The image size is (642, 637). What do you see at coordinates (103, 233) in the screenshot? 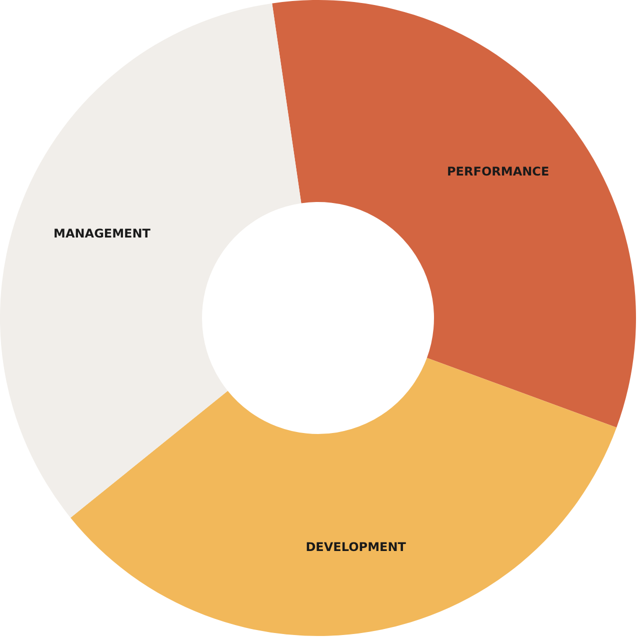
I see `slice-label: MANAGEMENT` at bounding box center [103, 233].